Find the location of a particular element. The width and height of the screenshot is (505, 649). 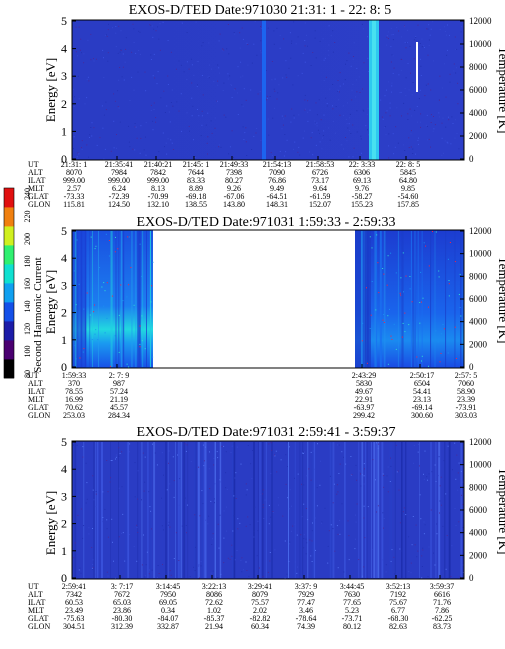

table-cell: 58.90 is located at coordinates (466, 391).